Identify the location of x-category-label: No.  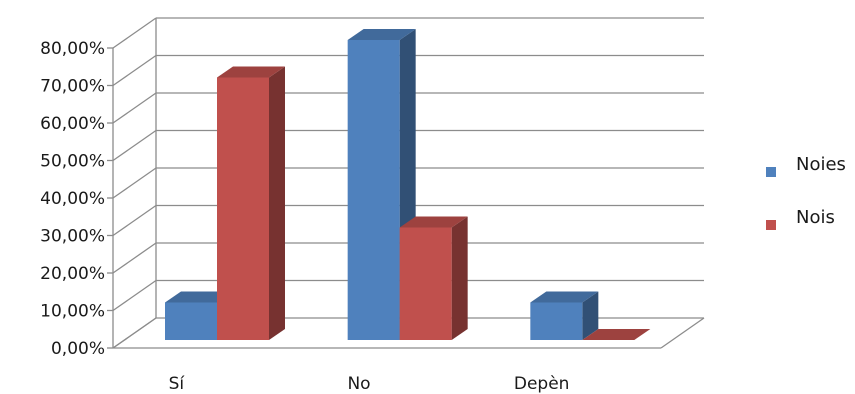
(358, 384).